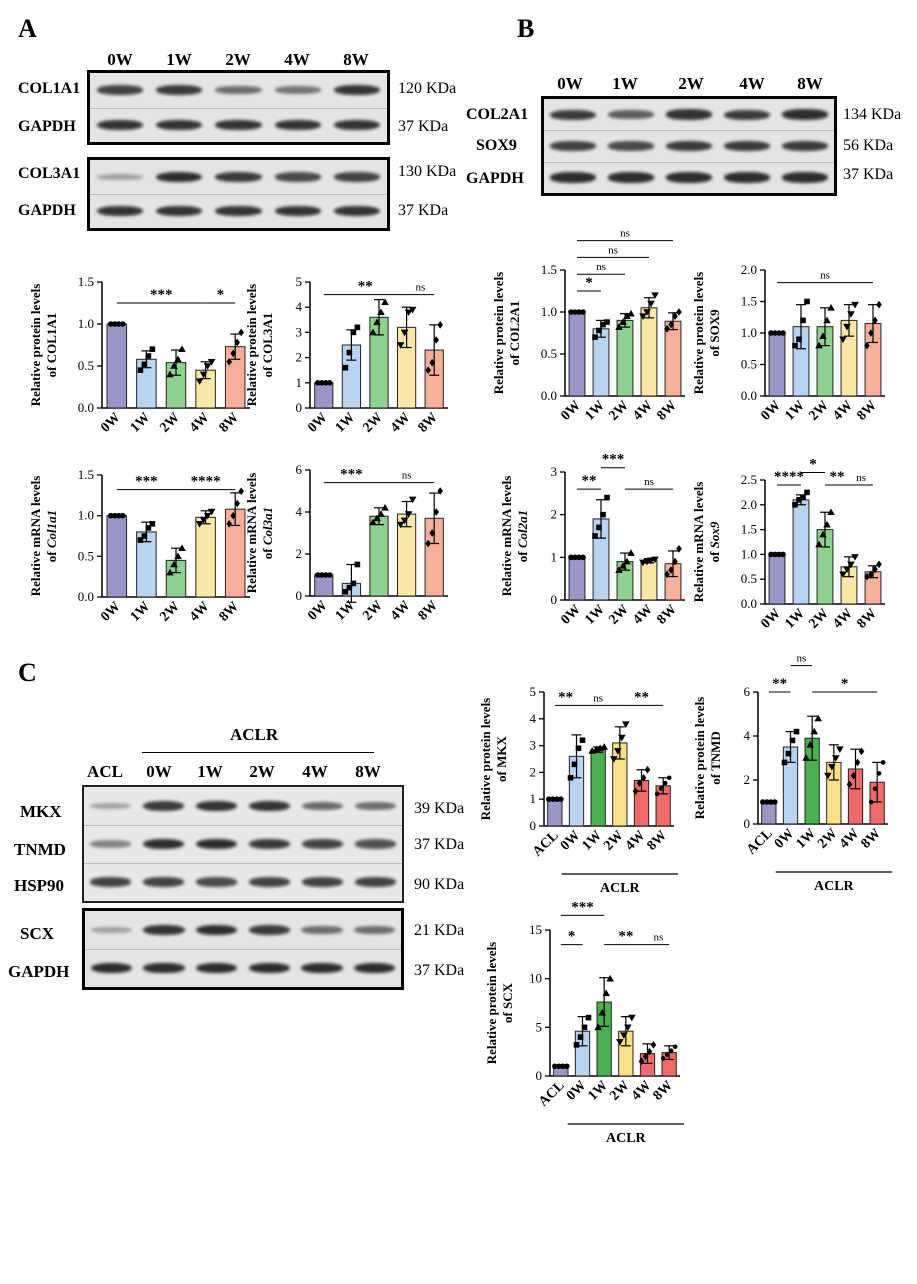 The image size is (917, 1284). Describe the element at coordinates (813, 465) in the screenshot. I see `significance-label: *` at that location.